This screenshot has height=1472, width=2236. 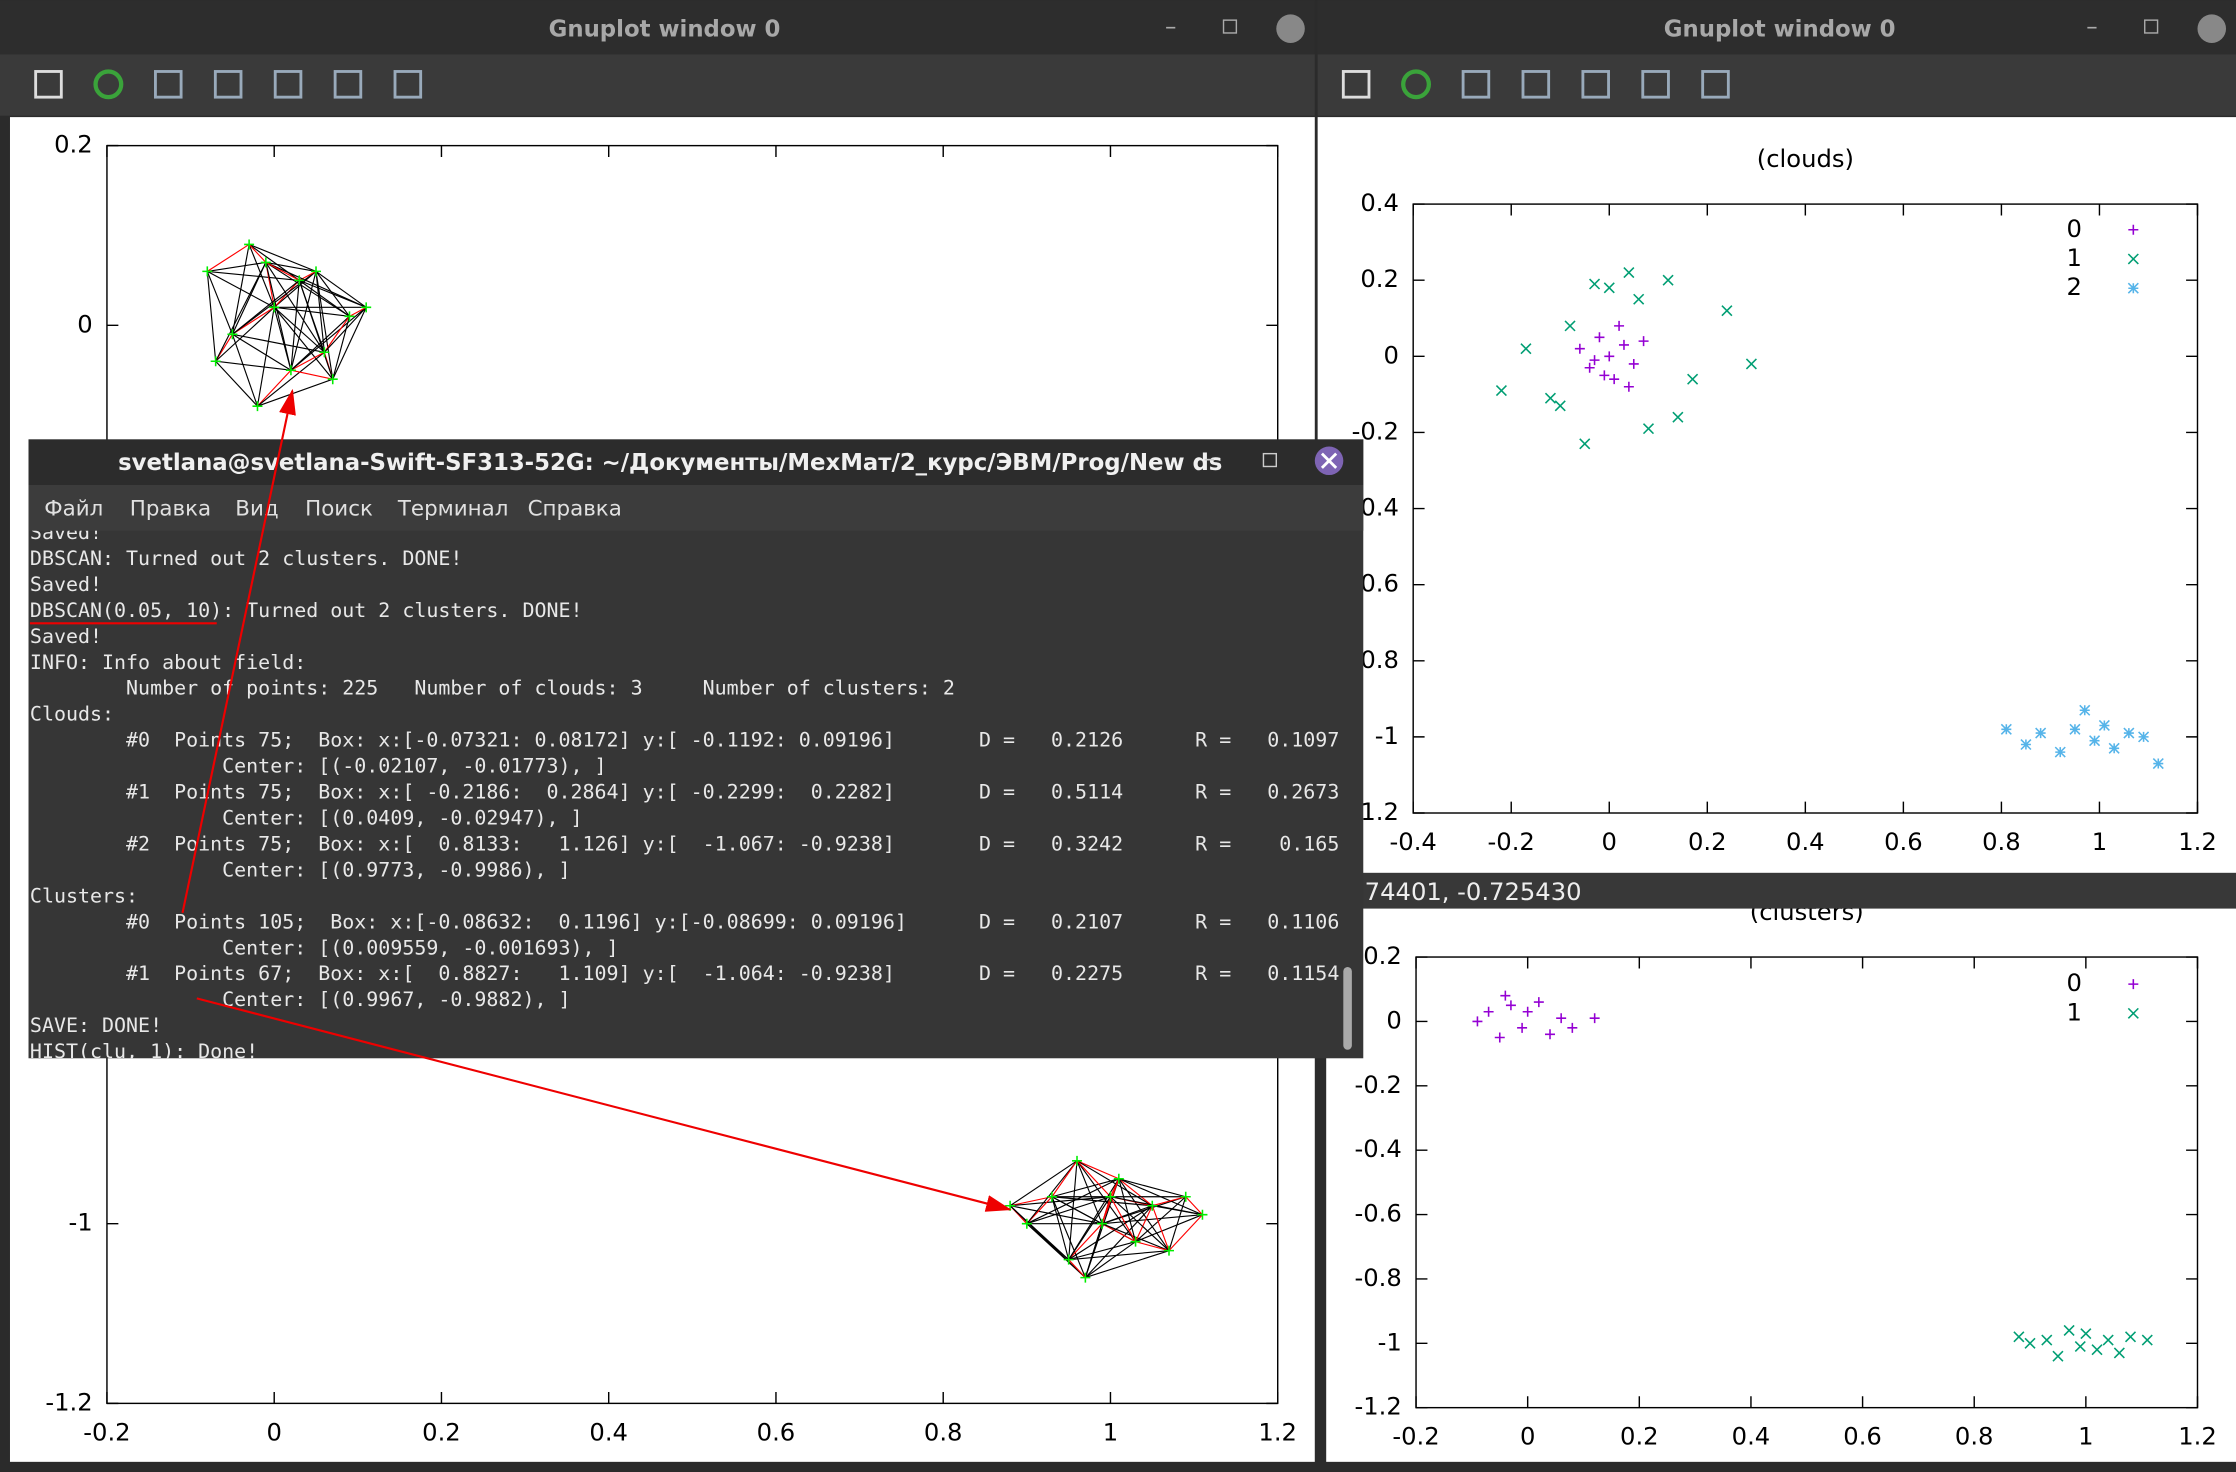 I want to click on x-tick-label: 0.6, so click(x=776, y=1431).